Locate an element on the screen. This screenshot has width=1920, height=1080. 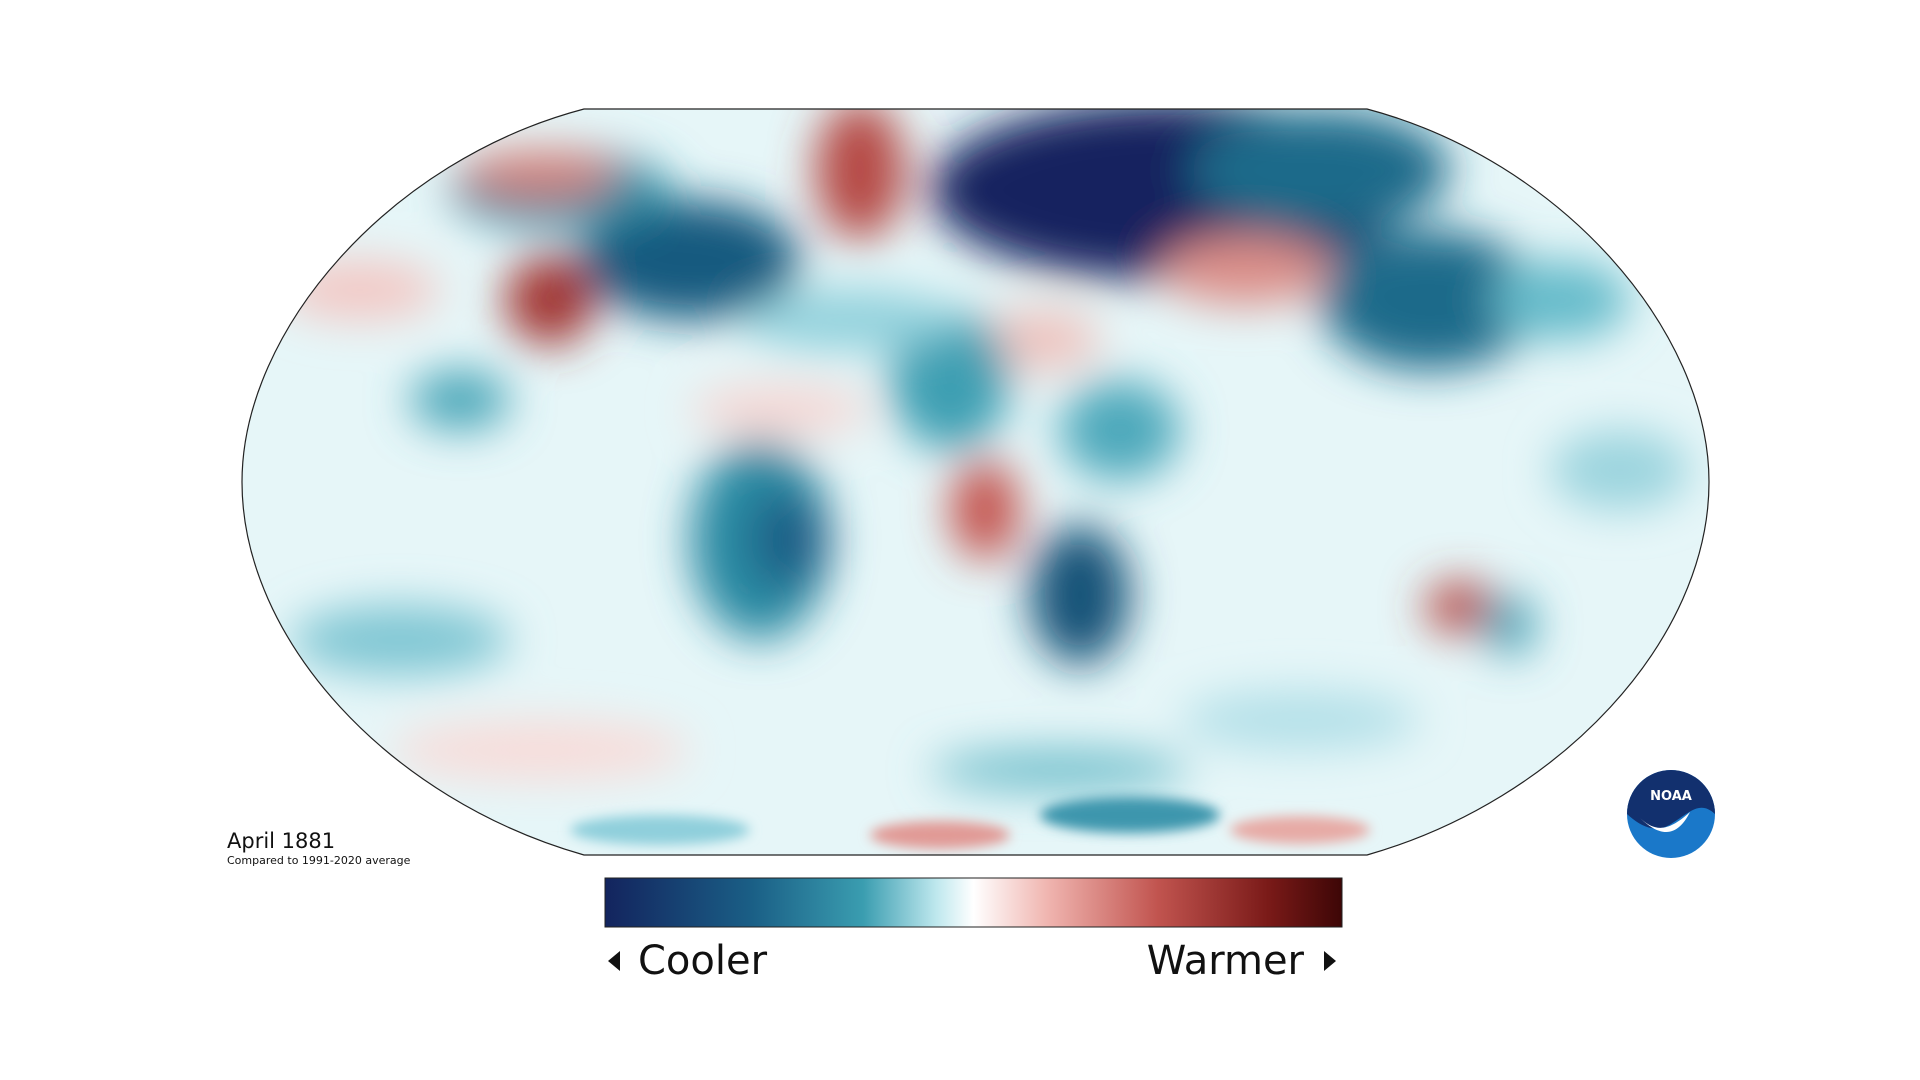
logo-text: NOAA is located at coordinates (1671, 796).